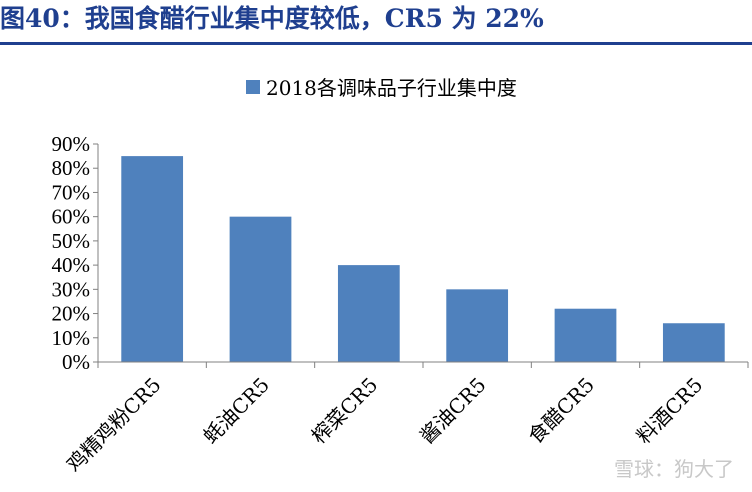  What do you see at coordinates (71, 241) in the screenshot?
I see `y-tick-label: 50%` at bounding box center [71, 241].